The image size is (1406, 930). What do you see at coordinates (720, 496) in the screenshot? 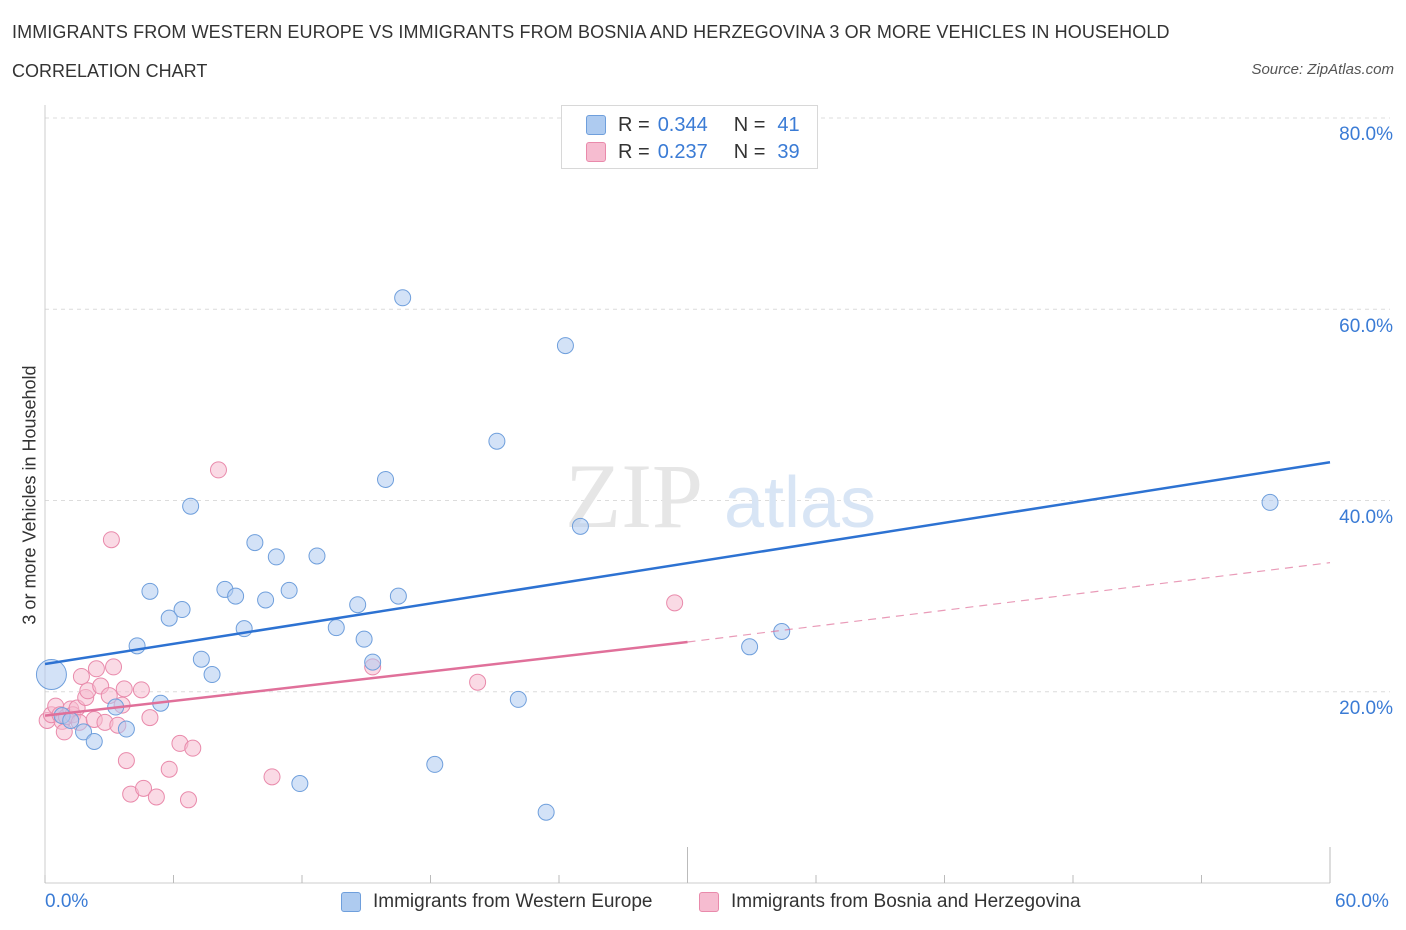
I see `watermark: ZIP atlas` at bounding box center [720, 496].